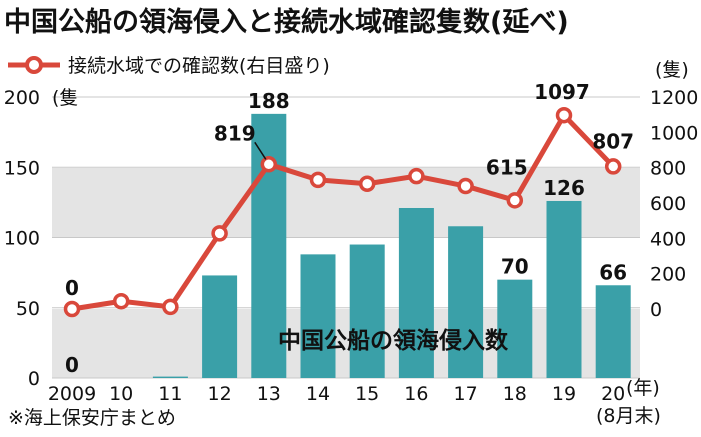 This screenshot has width=701, height=437. Describe the element at coordinates (668, 275) in the screenshot. I see `right-tick-label: 200` at that location.